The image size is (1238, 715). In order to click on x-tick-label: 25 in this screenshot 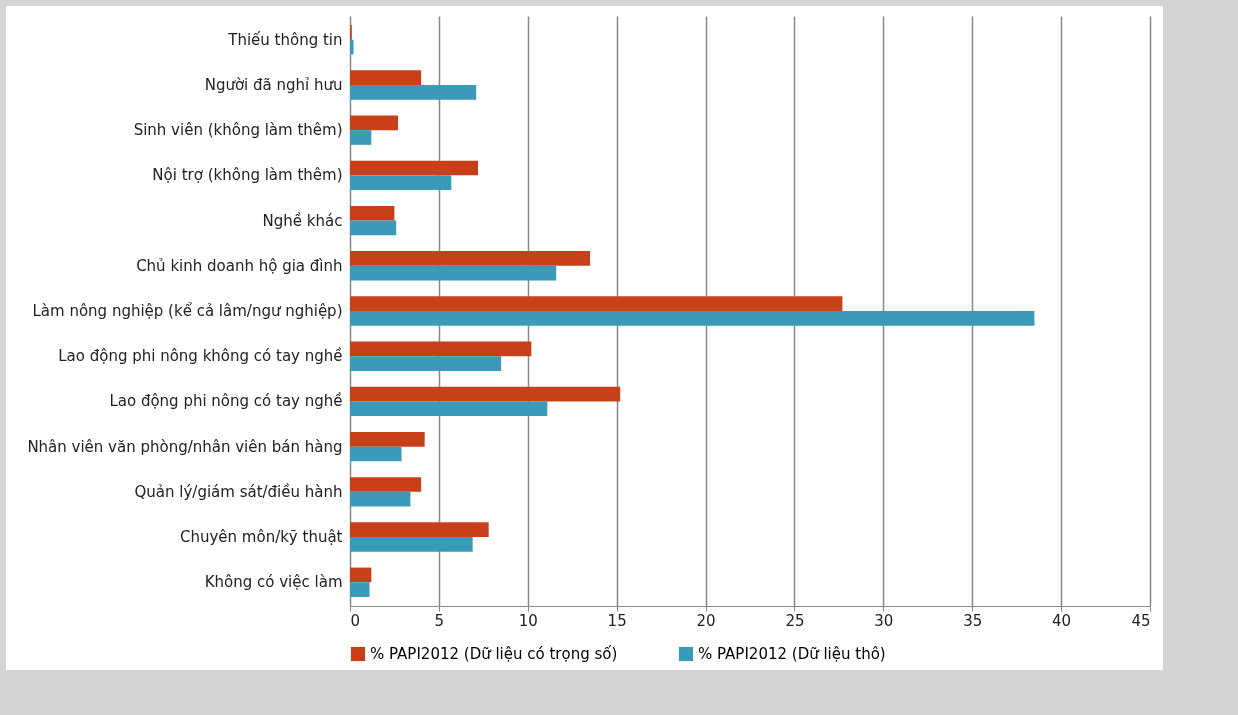, I will do `click(795, 620)`.